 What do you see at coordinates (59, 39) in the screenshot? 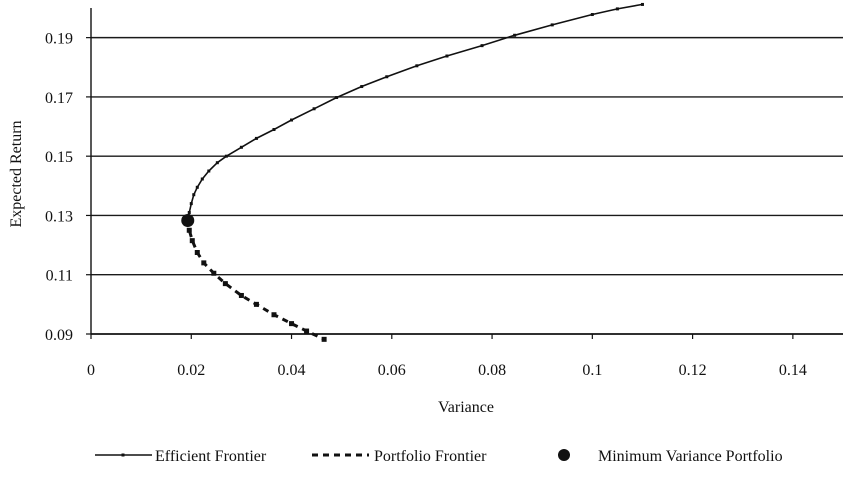
I see `y-tick-label-0-19: 0.19` at bounding box center [59, 39].